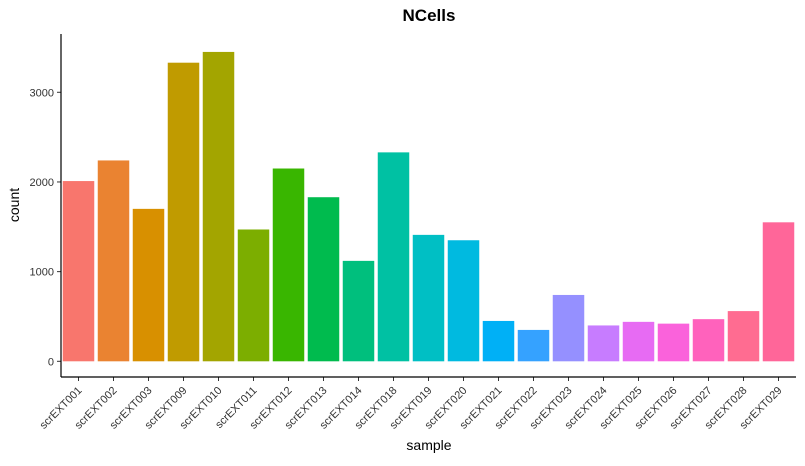  What do you see at coordinates (42, 93) in the screenshot?
I see `y-tick-label: 3000` at bounding box center [42, 93].